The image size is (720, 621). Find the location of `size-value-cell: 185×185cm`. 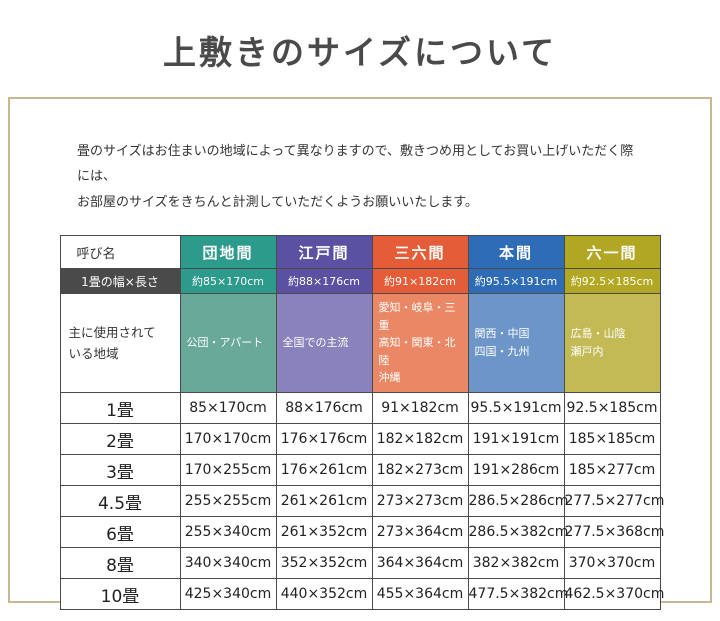

size-value-cell: 185×185cm is located at coordinates (612, 439).